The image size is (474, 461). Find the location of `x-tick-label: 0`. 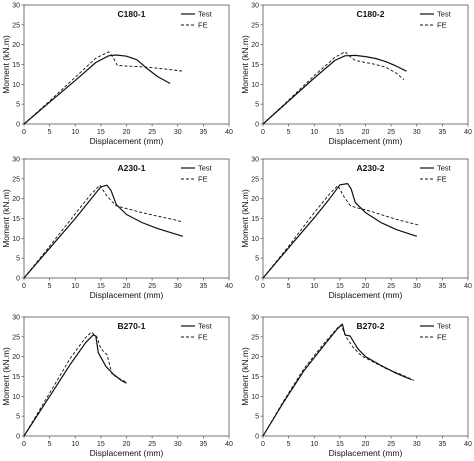

x-tick-label: 0 is located at coordinates (24, 286).